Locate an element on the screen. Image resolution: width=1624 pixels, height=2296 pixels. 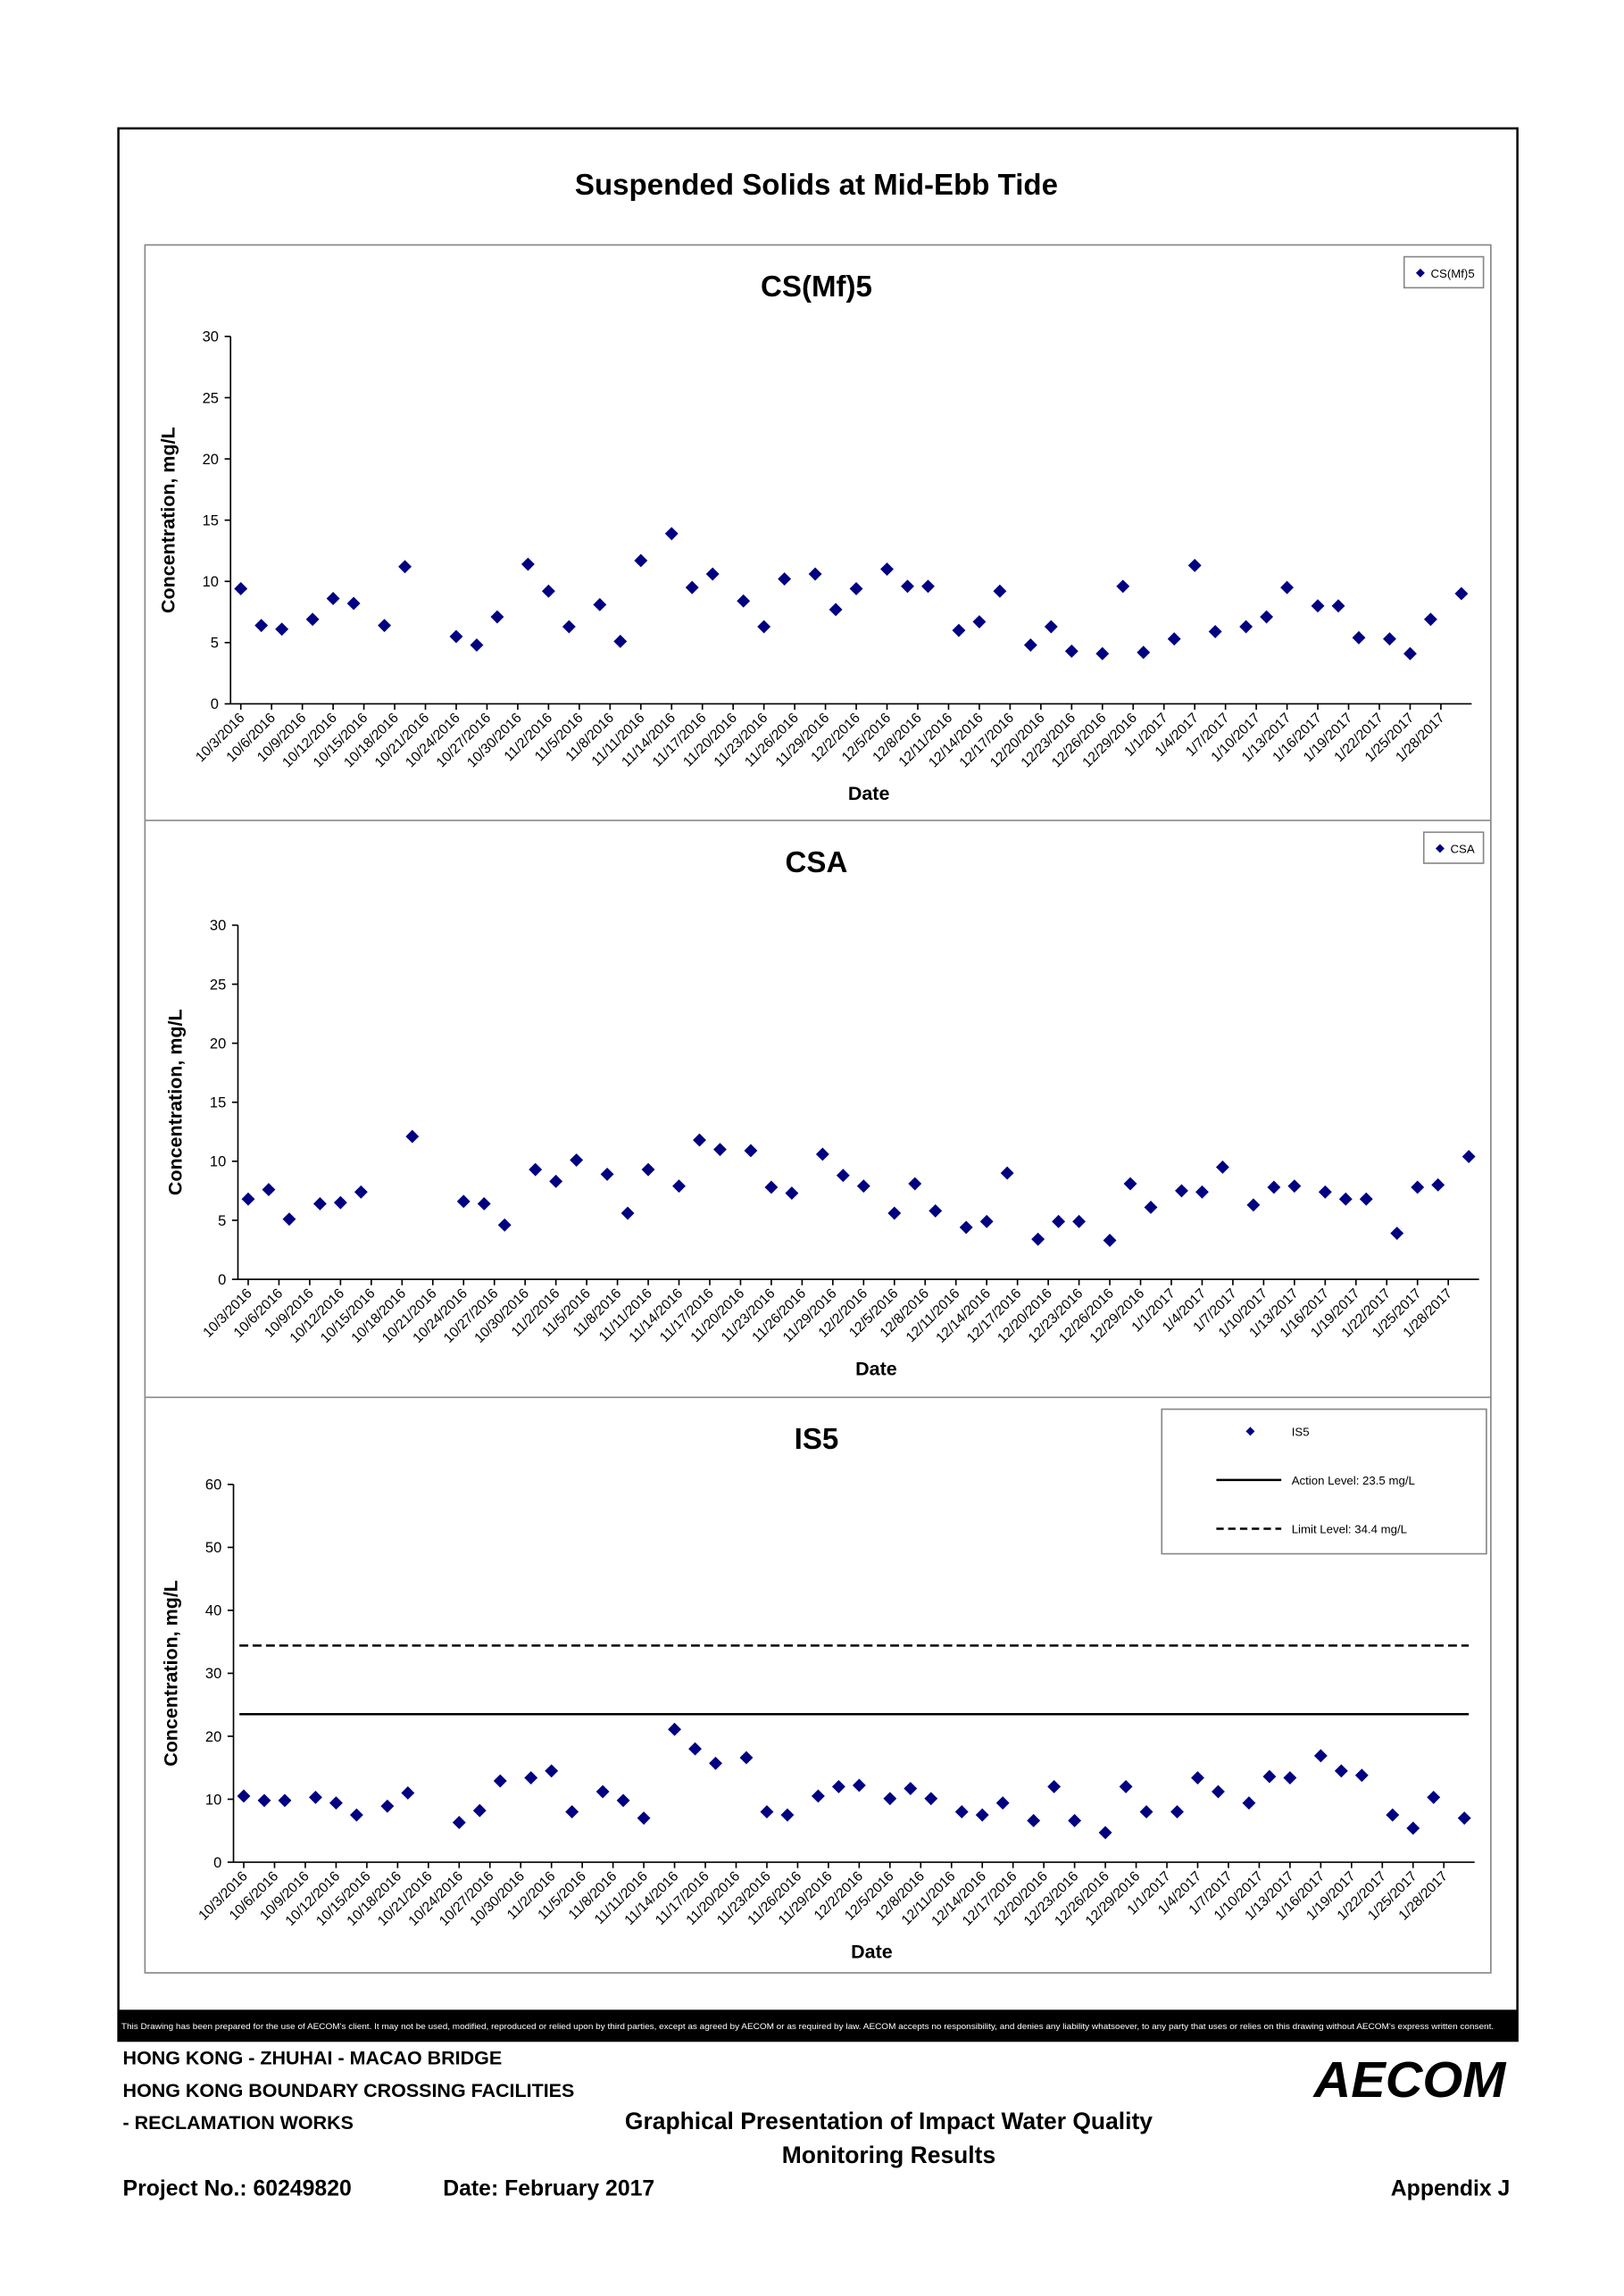
appendix: Appendix J is located at coordinates (1451, 2189).